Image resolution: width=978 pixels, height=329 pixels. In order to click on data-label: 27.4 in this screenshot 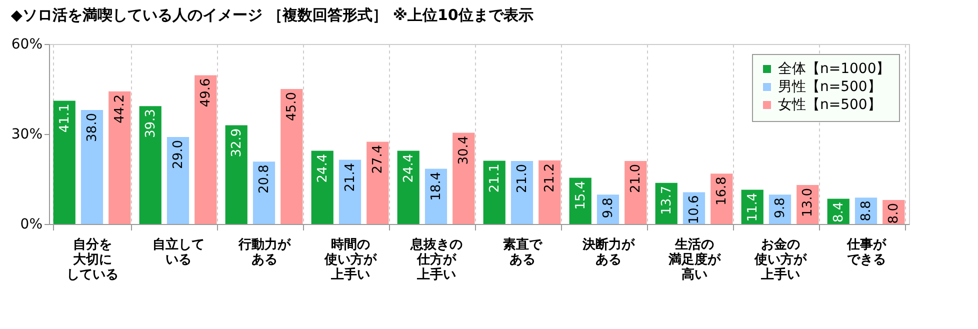, I will do `click(378, 159)`.